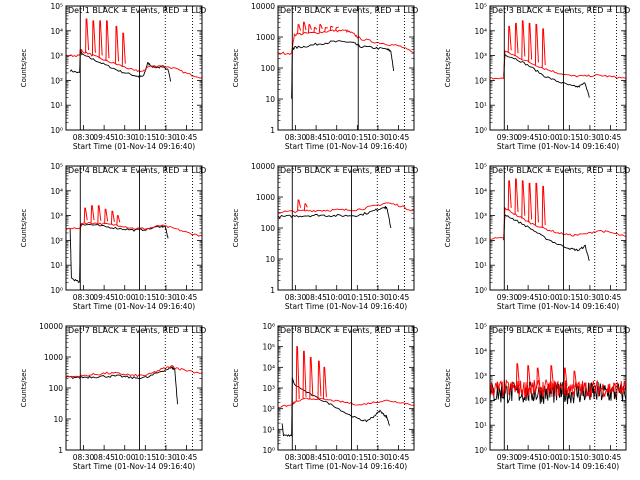  Describe the element at coordinates (349, 170) in the screenshot. I see `panel-title: Det 5 BLACK = Events, RED = LLD` at that location.